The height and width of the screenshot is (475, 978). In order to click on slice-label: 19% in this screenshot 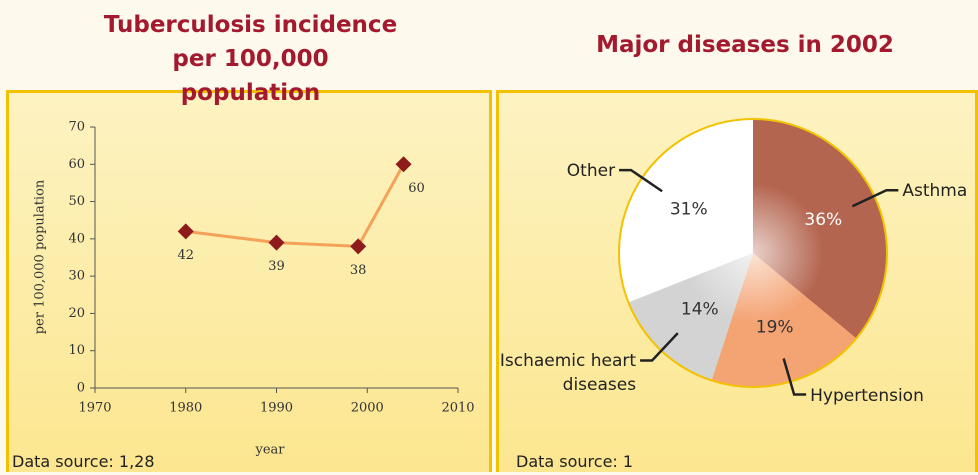, I will do `click(775, 328)`.